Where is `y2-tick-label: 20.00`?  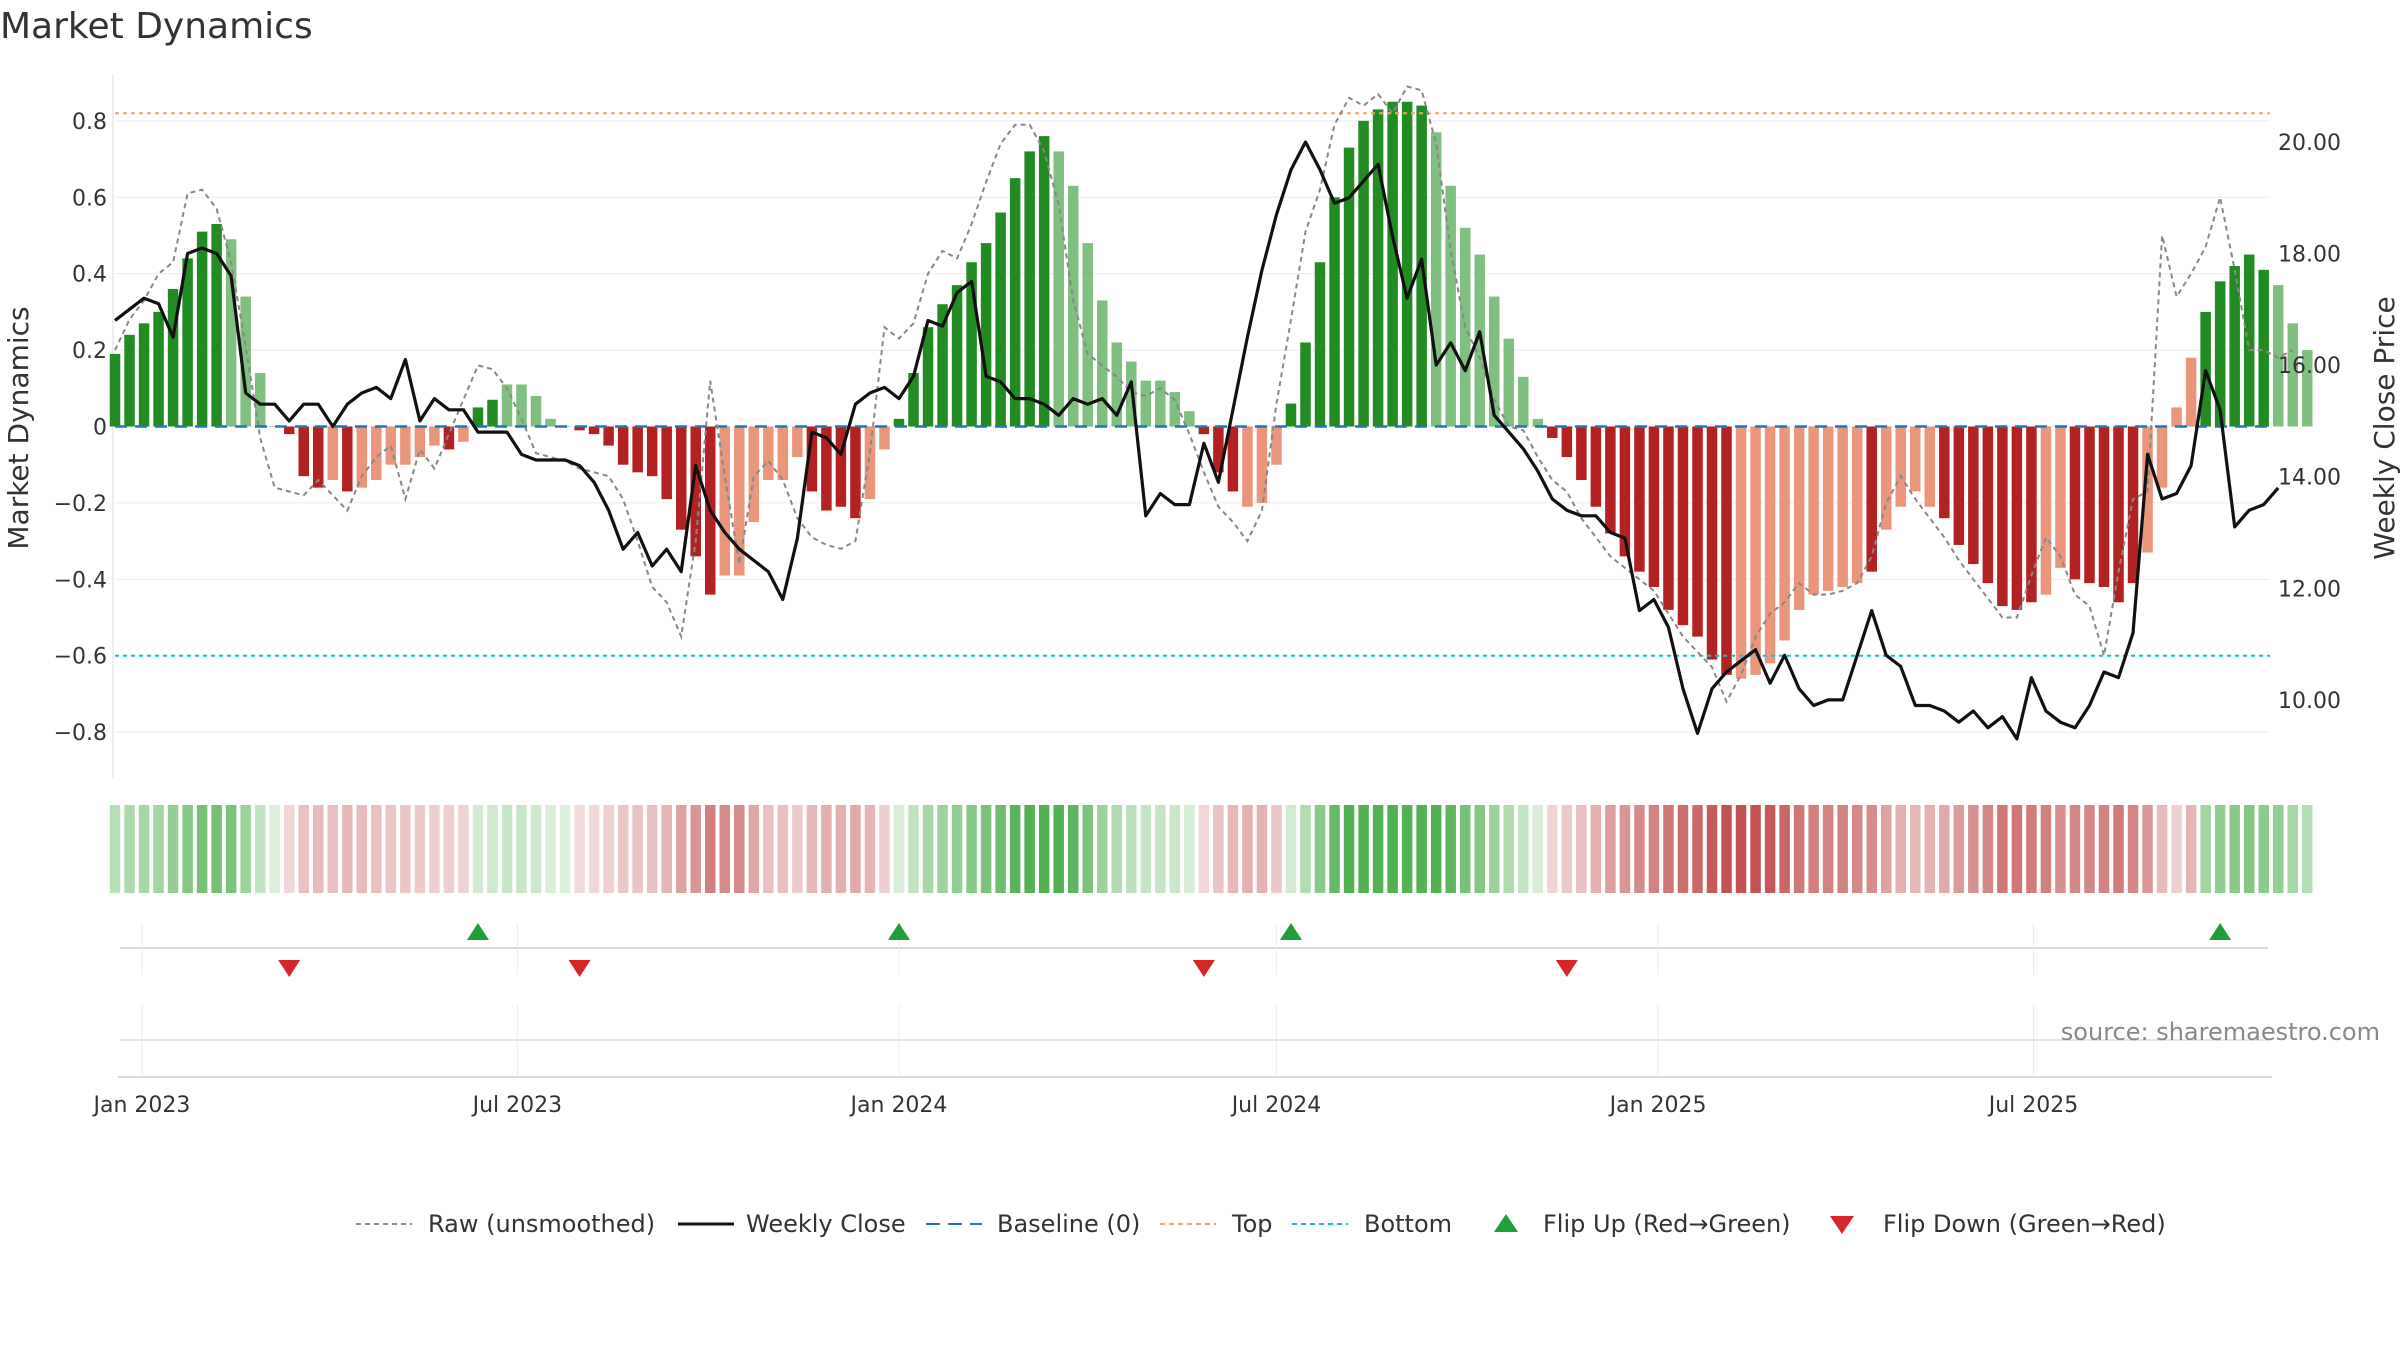
y2-tick-label: 20.00 is located at coordinates (2309, 143).